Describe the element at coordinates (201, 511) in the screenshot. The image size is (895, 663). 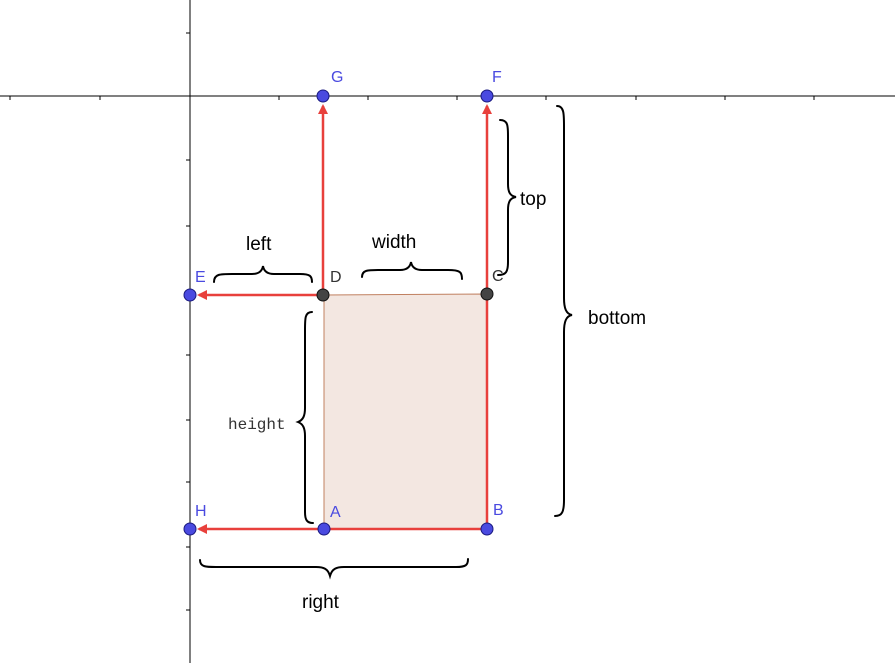
I see `point-label-h: H` at that location.